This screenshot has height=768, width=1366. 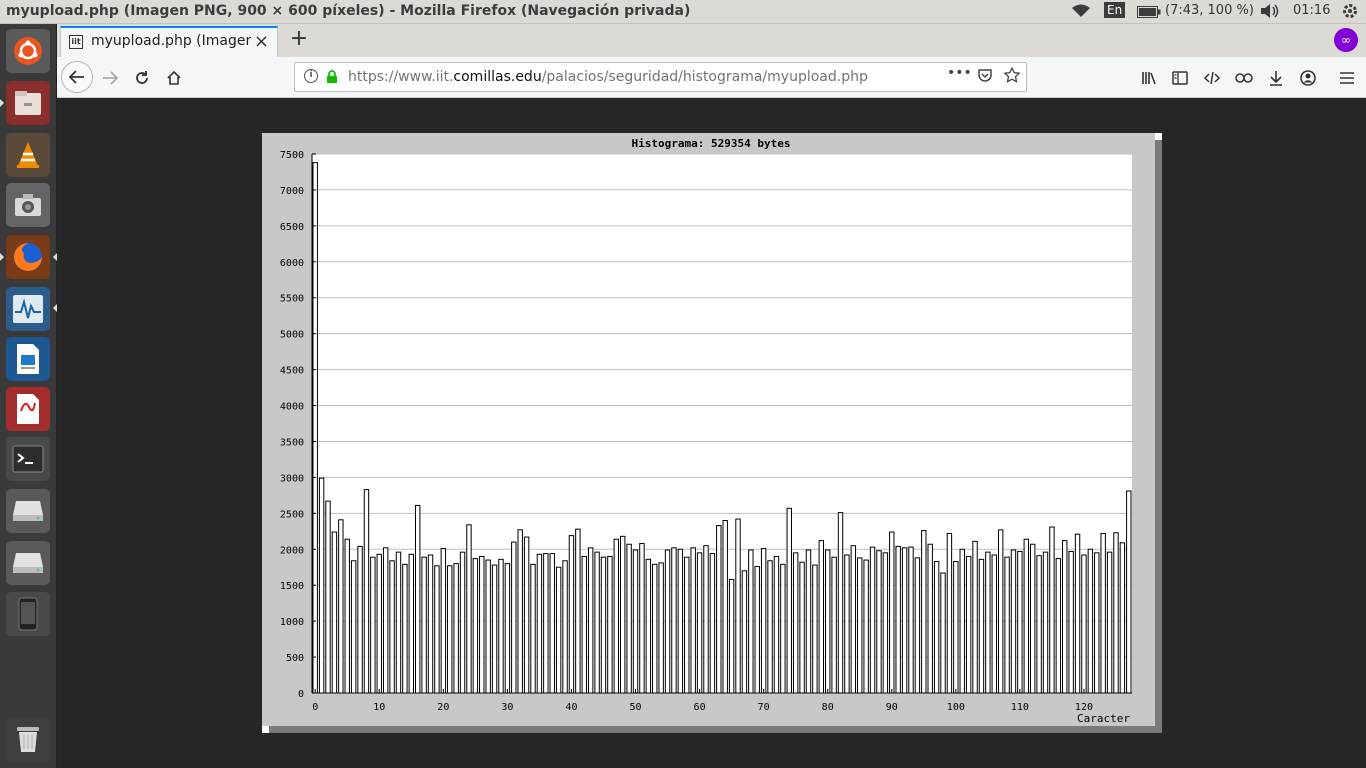 I want to click on vlc-icon, so click(x=28, y=155).